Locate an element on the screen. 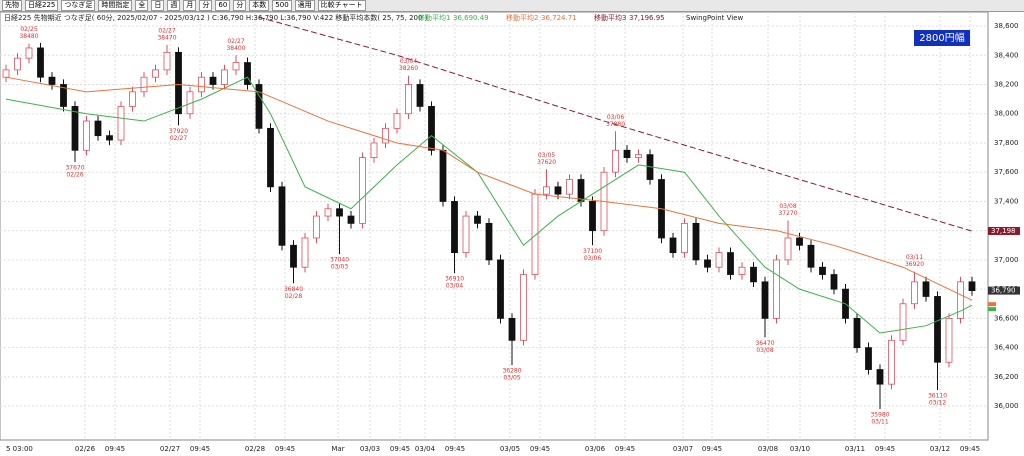 This screenshot has height=456, width=1024. annotation-top: 36280 is located at coordinates (511, 371).